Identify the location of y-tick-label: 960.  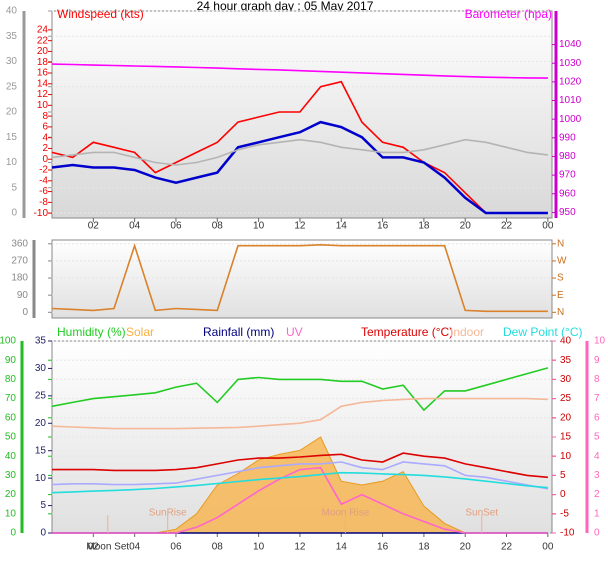
(567, 193).